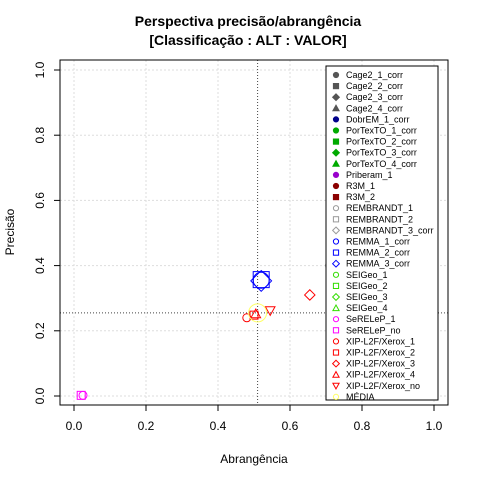 Image resolution: width=480 pixels, height=485 pixels. Describe the element at coordinates (10, 231) in the screenshot. I see `y-axis-label: Precisão` at that location.